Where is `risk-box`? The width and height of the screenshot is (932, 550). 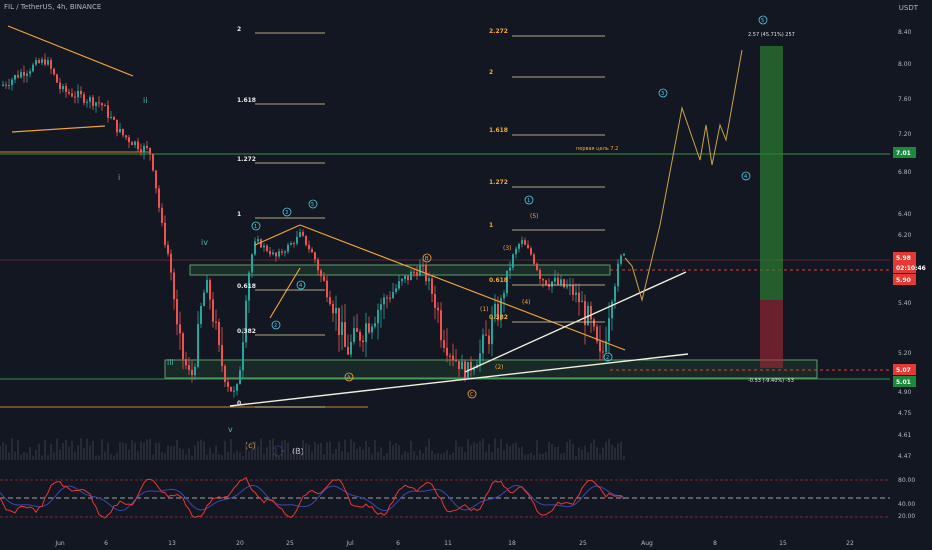 risk-box is located at coordinates (771, 334).